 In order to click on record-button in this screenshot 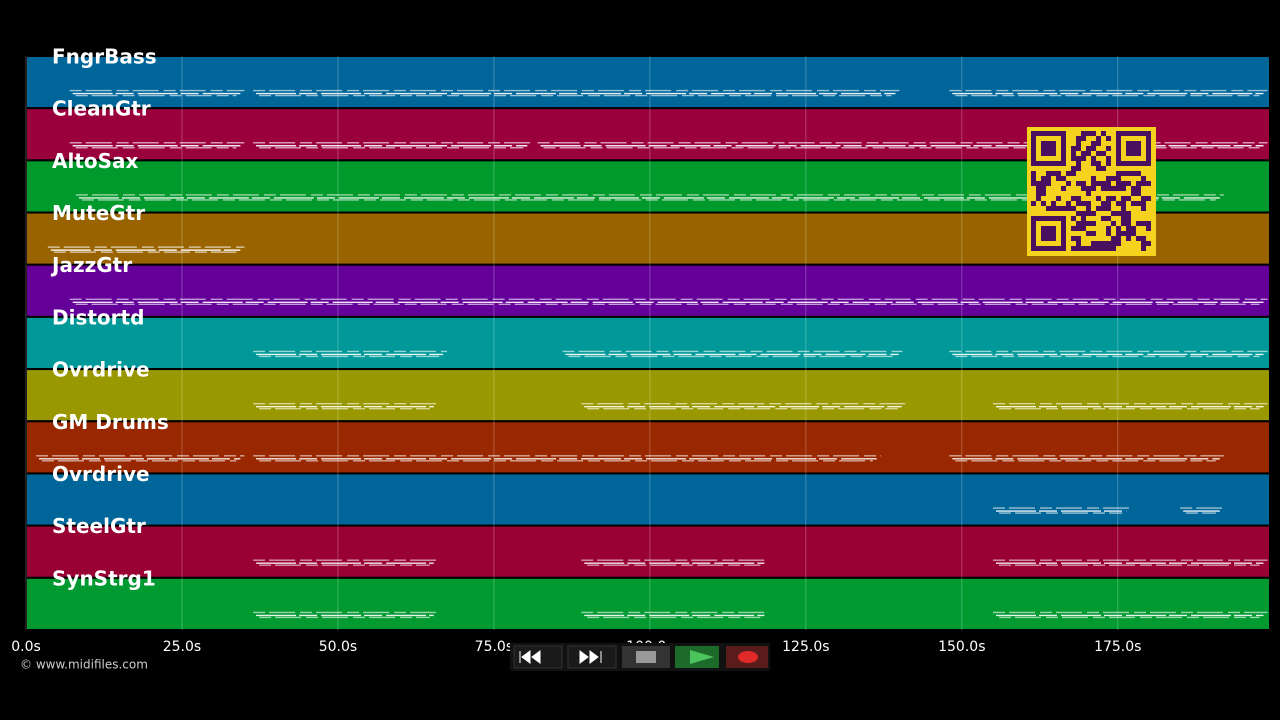, I will do `click(747, 657)`.